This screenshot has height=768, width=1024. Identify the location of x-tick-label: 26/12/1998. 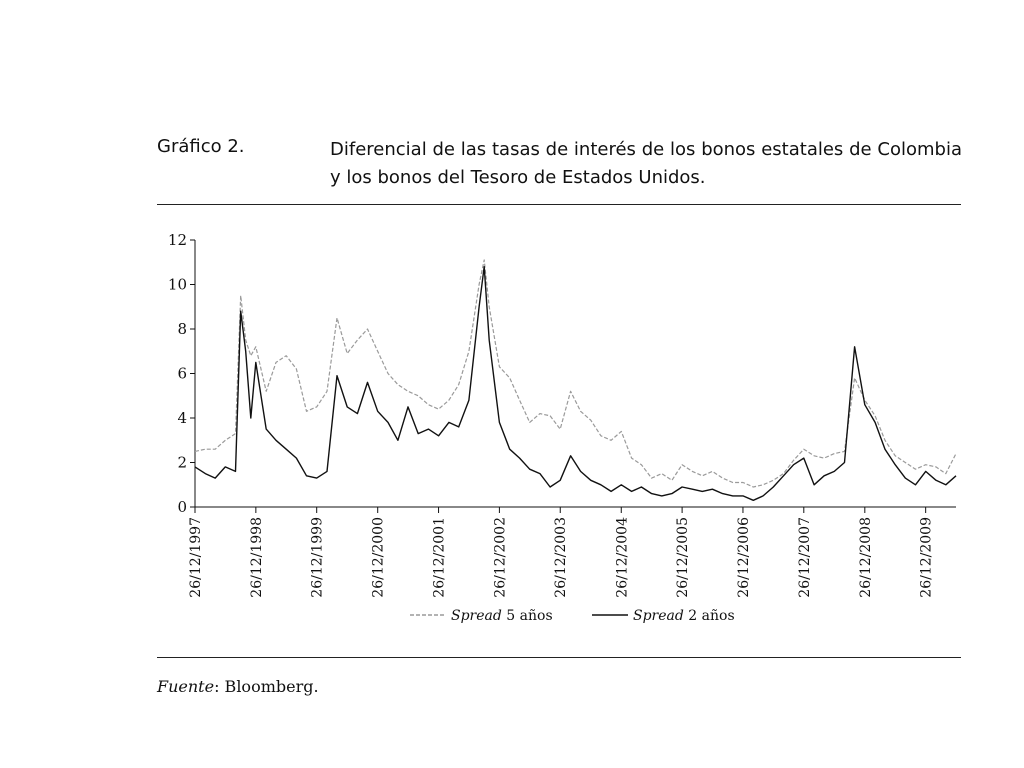
(257, 557).